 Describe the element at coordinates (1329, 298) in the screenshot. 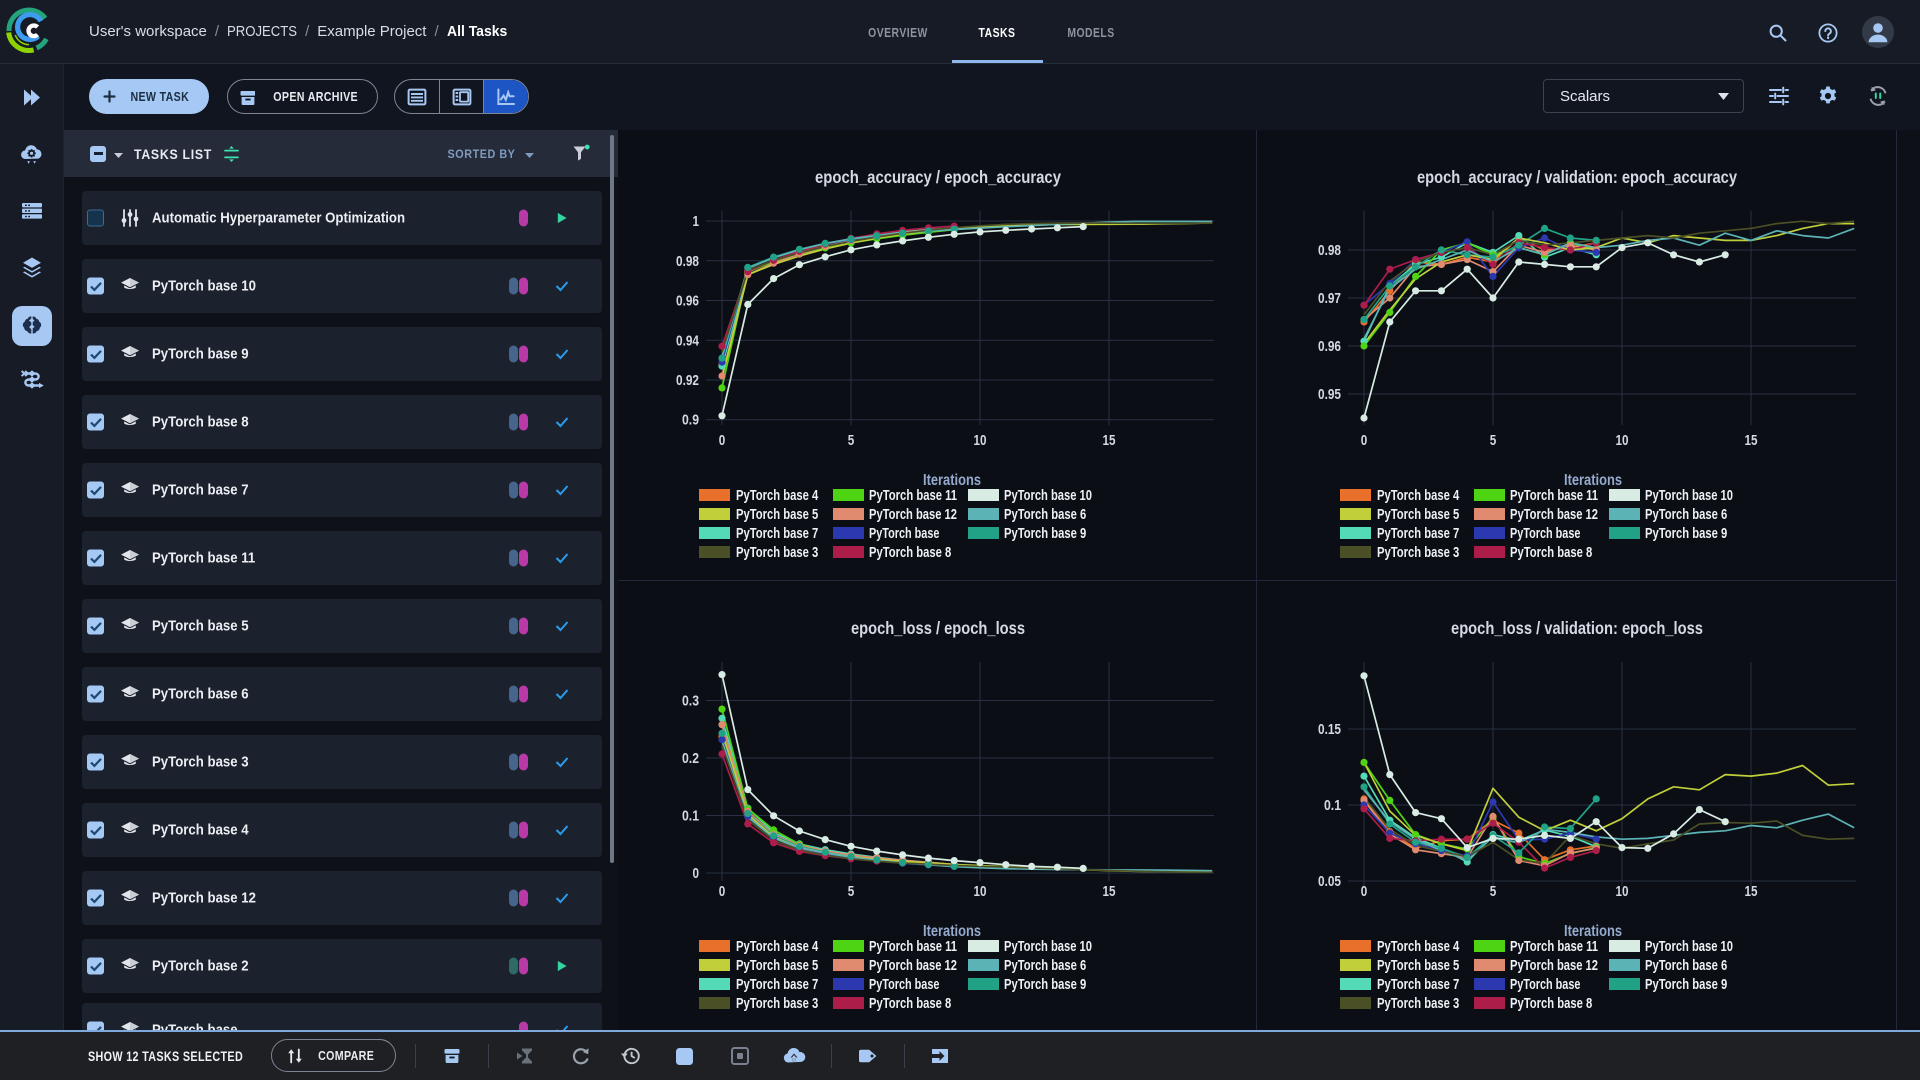

I see `svg-text: 0.97` at that location.